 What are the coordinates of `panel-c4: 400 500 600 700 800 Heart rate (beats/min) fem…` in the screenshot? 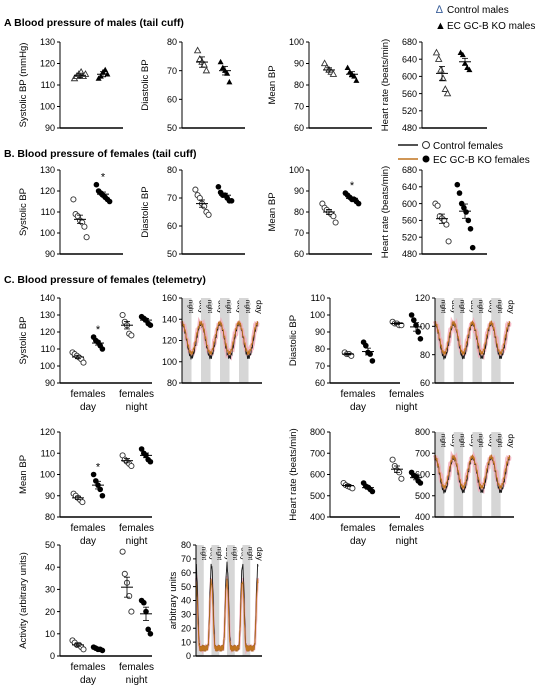 It's located at (356, 487).